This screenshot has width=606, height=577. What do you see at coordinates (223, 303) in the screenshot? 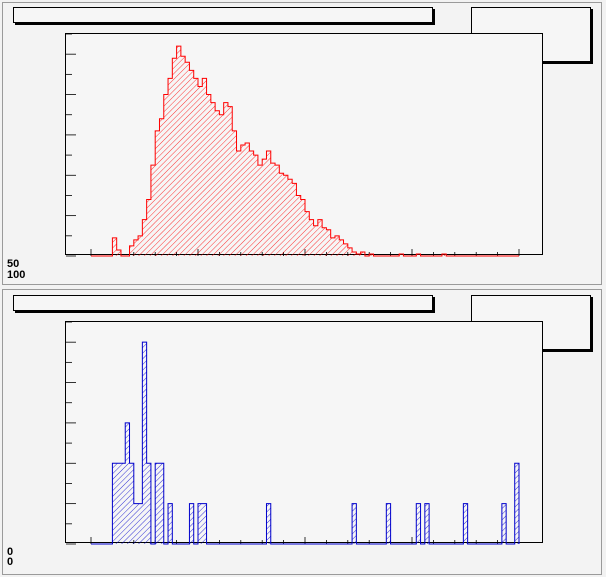
I see `bottom-title-box` at bounding box center [223, 303].